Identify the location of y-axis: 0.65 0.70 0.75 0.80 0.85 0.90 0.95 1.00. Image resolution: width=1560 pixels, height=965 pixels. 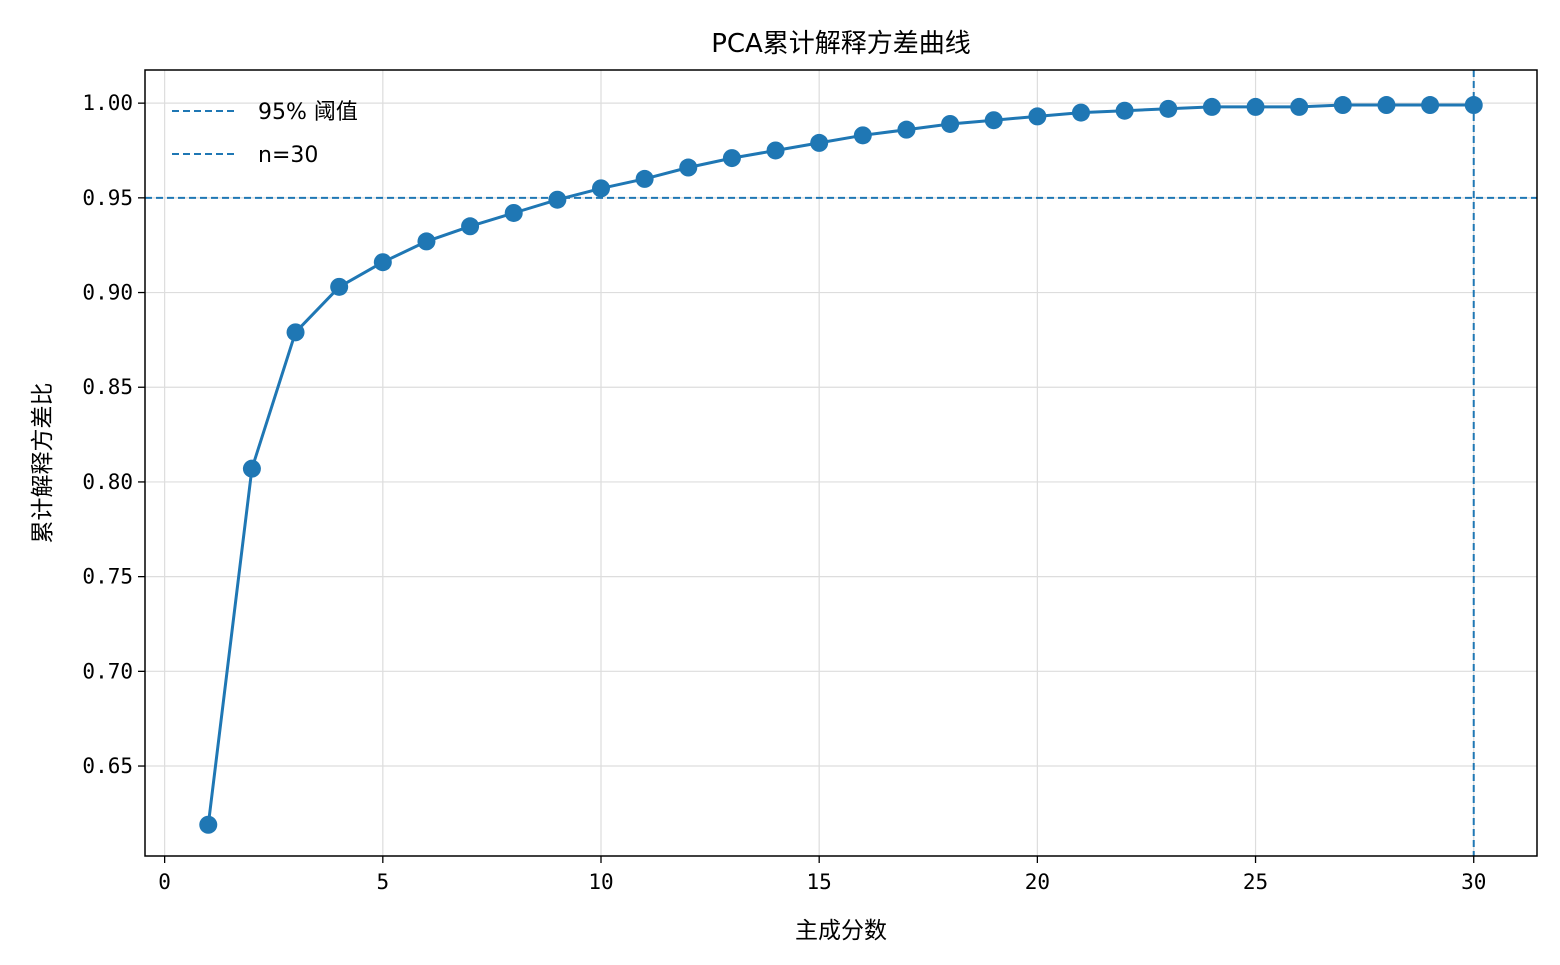
(113, 434).